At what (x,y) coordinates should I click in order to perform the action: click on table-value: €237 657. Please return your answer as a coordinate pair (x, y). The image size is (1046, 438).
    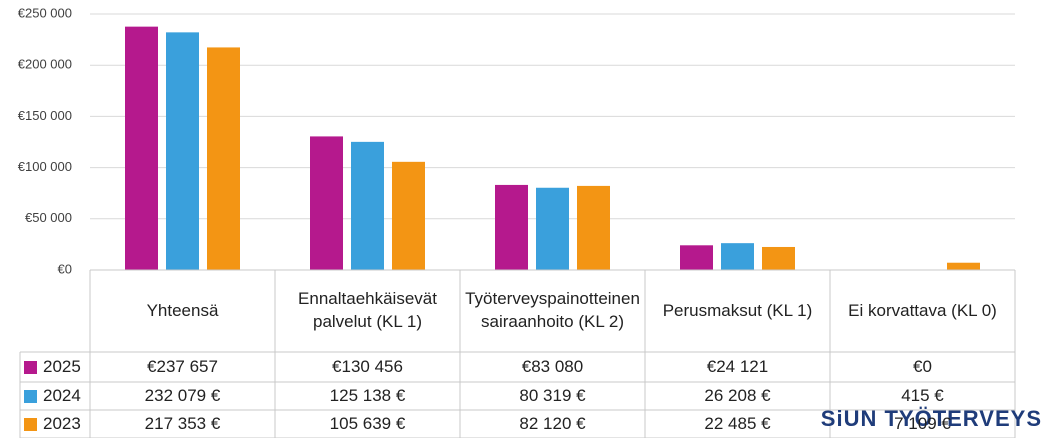
    Looking at the image, I should click on (182, 366).